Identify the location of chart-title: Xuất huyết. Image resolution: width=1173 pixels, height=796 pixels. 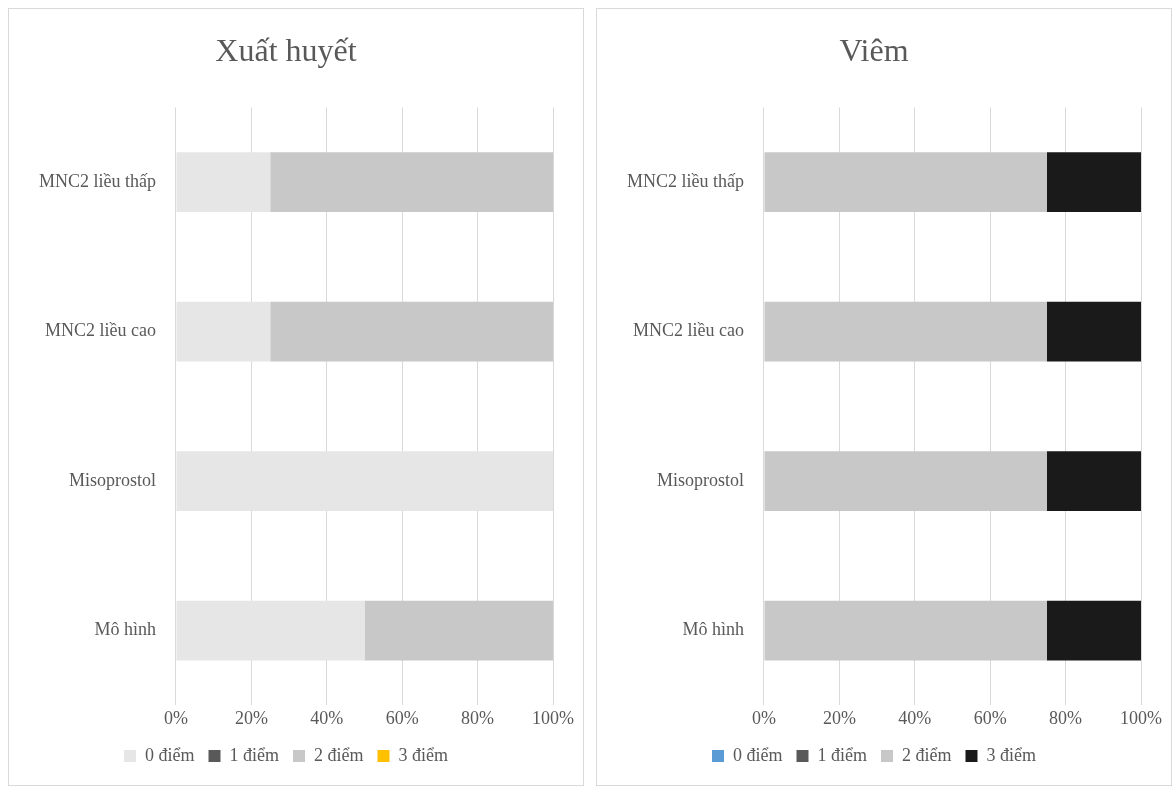
(286, 49).